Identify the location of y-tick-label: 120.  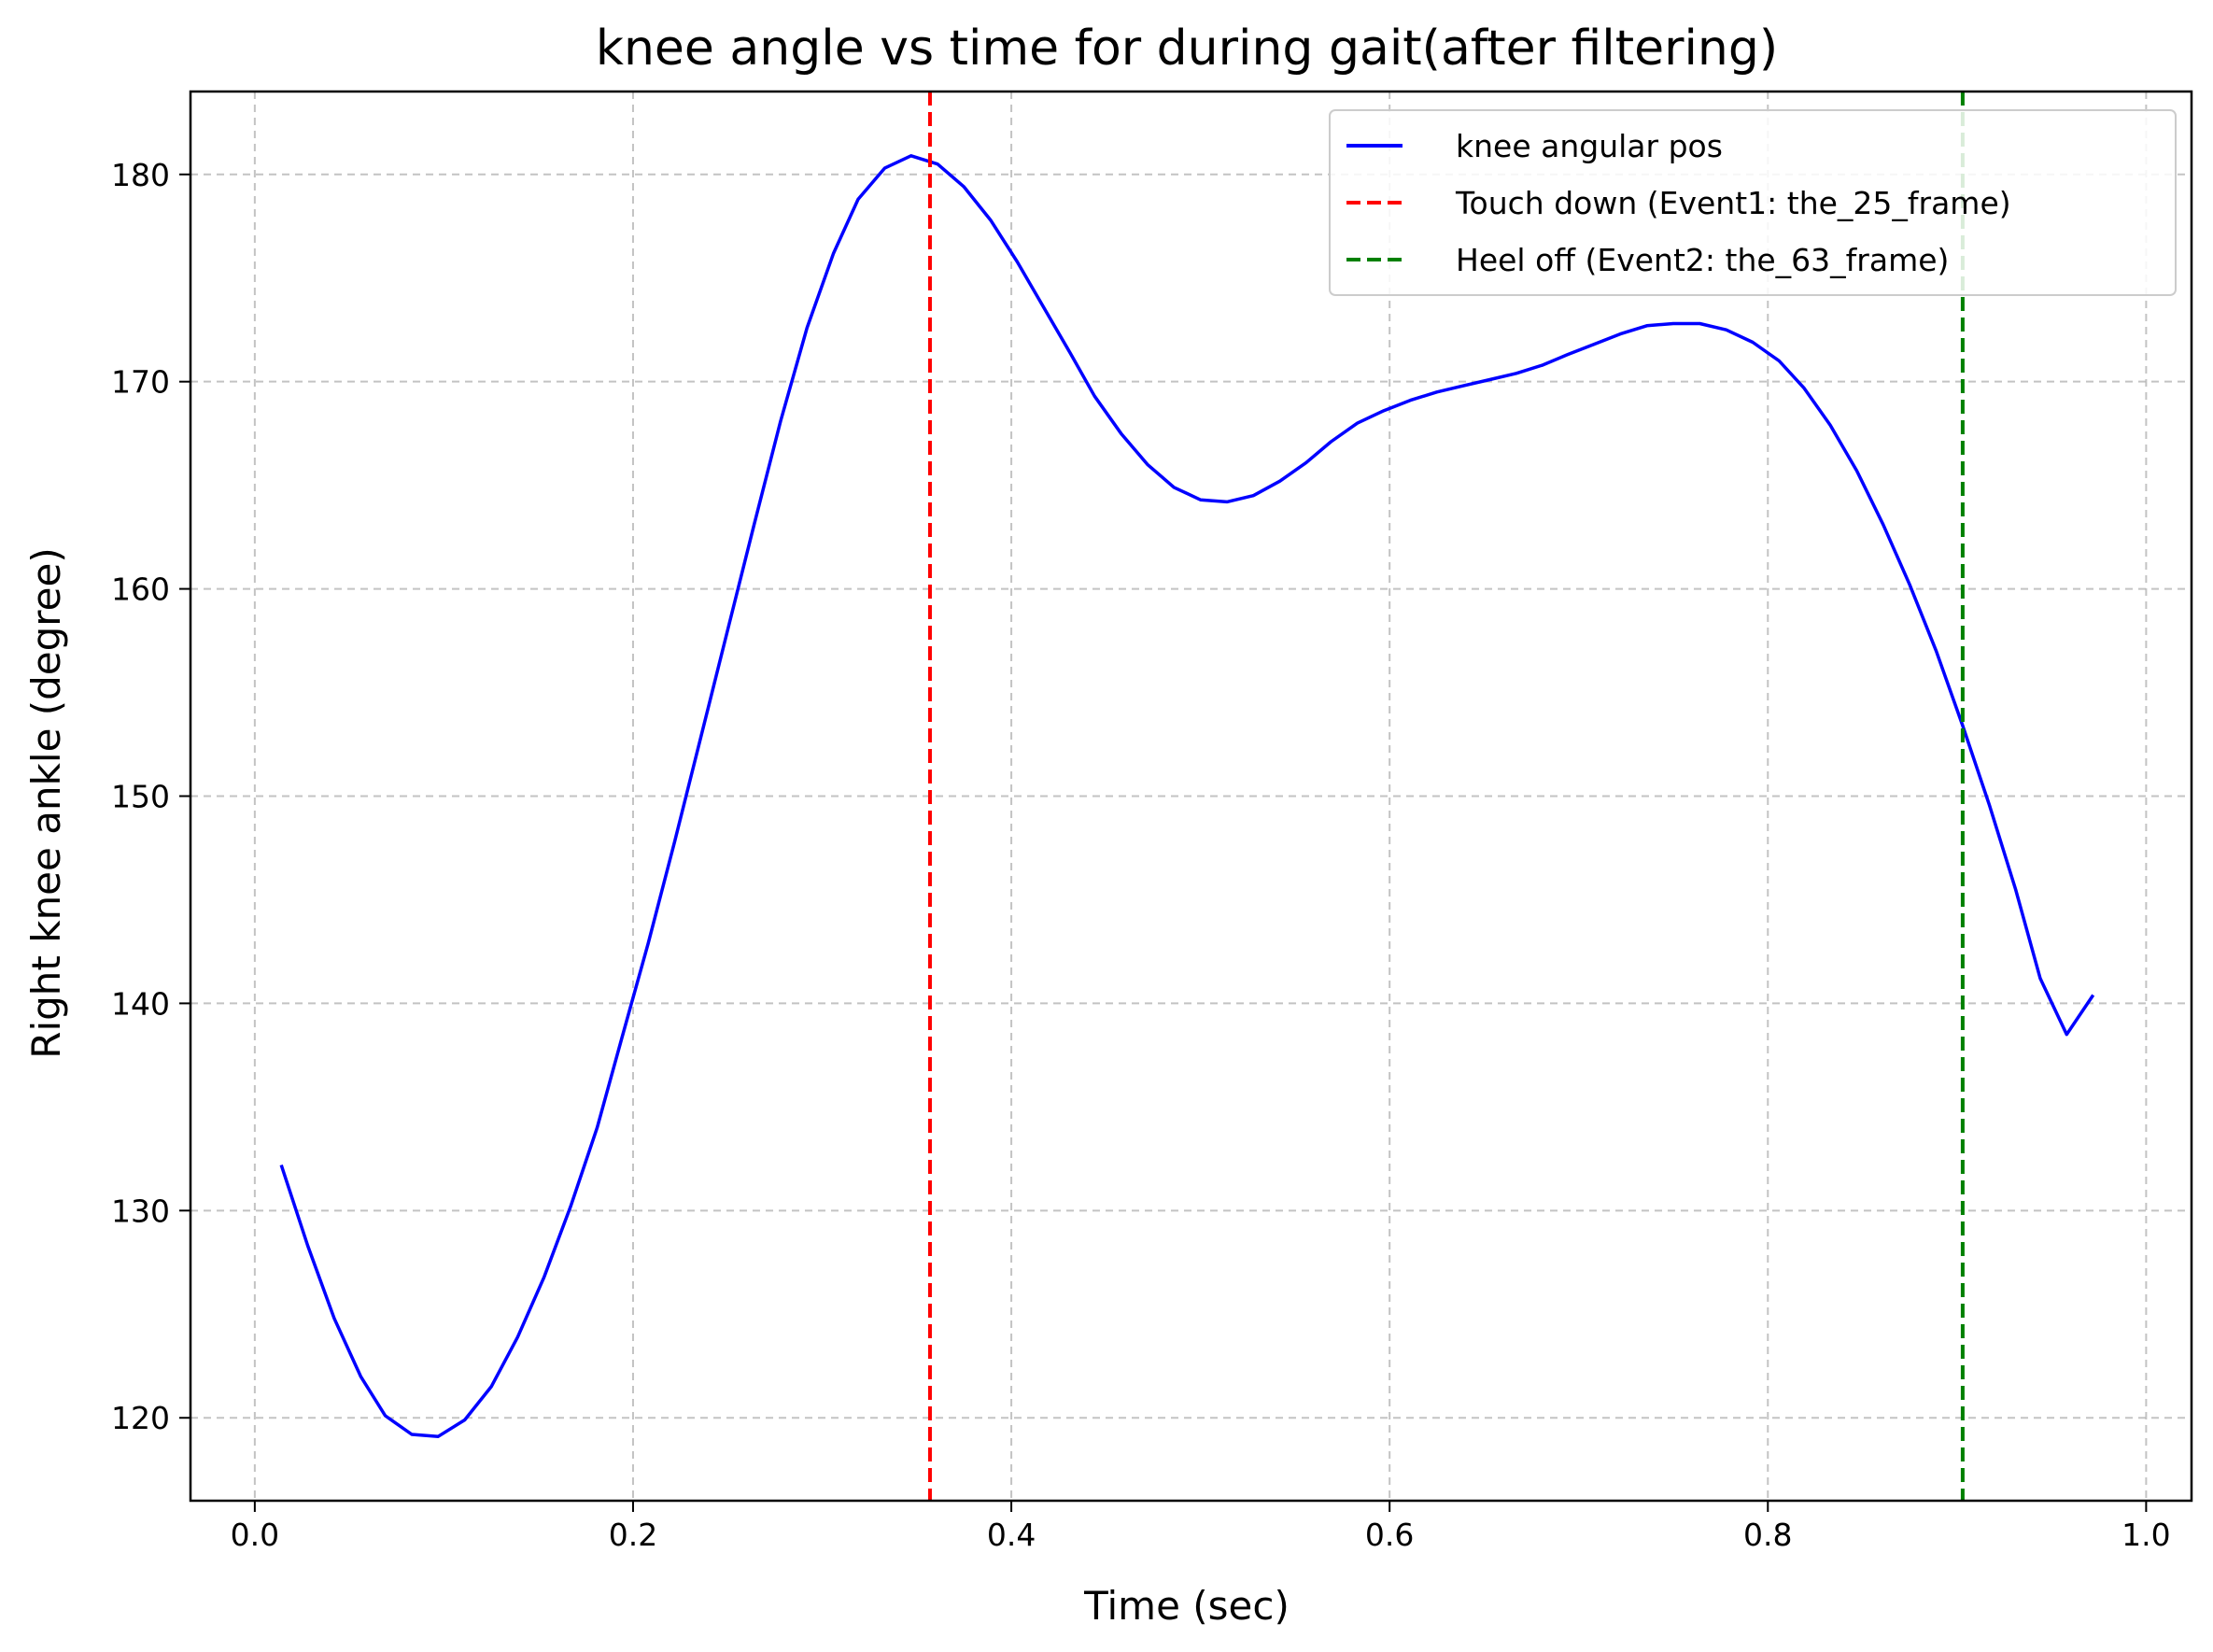
(141, 1418).